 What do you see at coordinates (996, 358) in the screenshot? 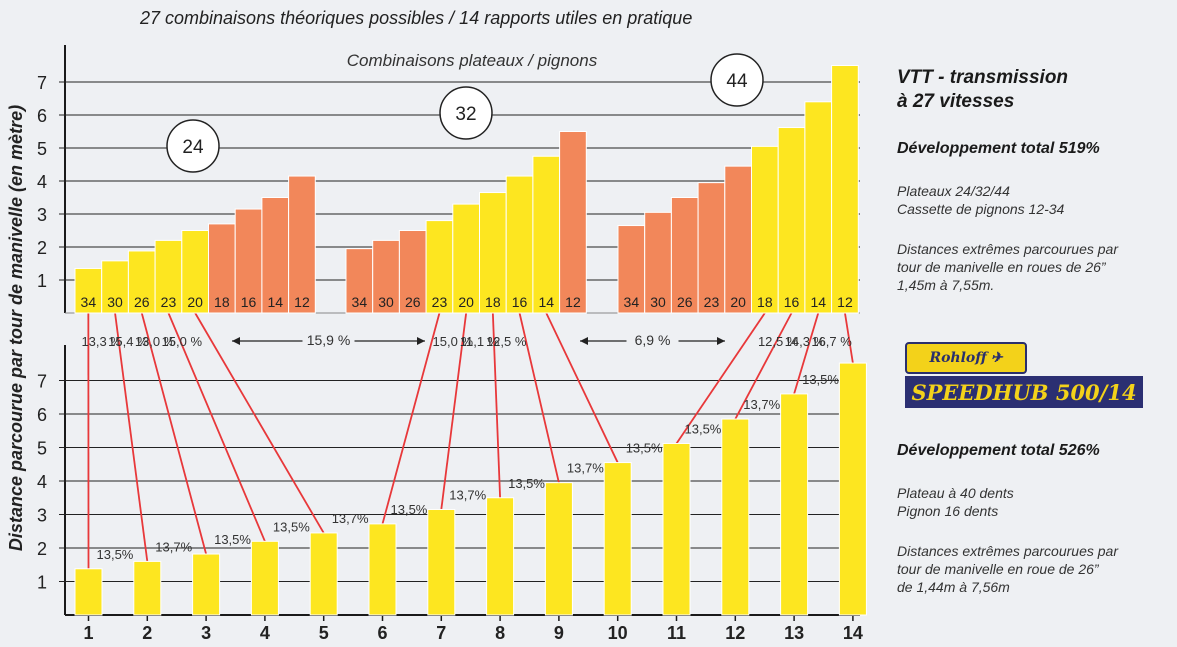
I see `bird-icon: ✈` at bounding box center [996, 358].